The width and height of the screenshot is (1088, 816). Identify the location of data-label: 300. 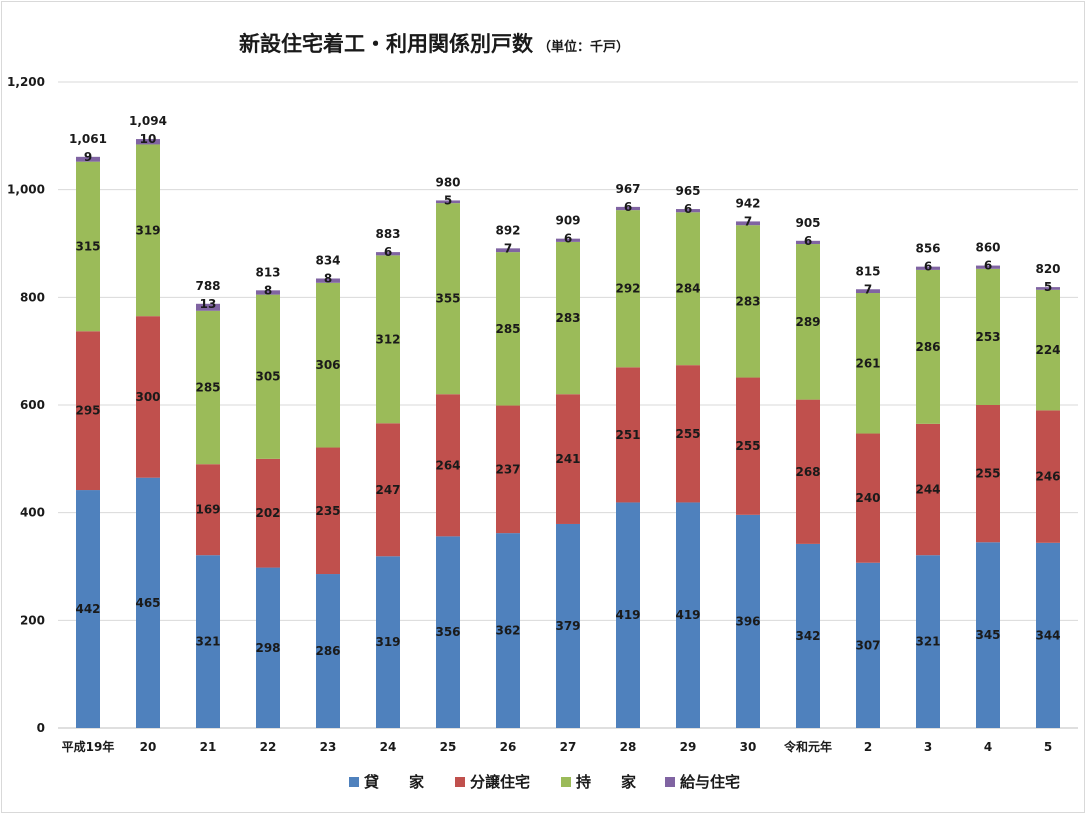
(147, 397).